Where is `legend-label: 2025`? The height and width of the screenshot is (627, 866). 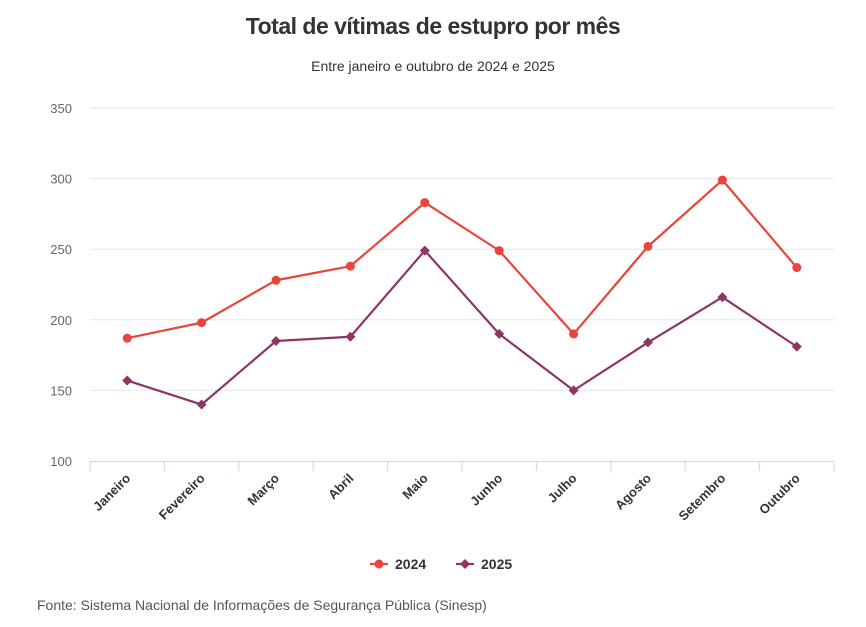 legend-label: 2025 is located at coordinates (496, 564).